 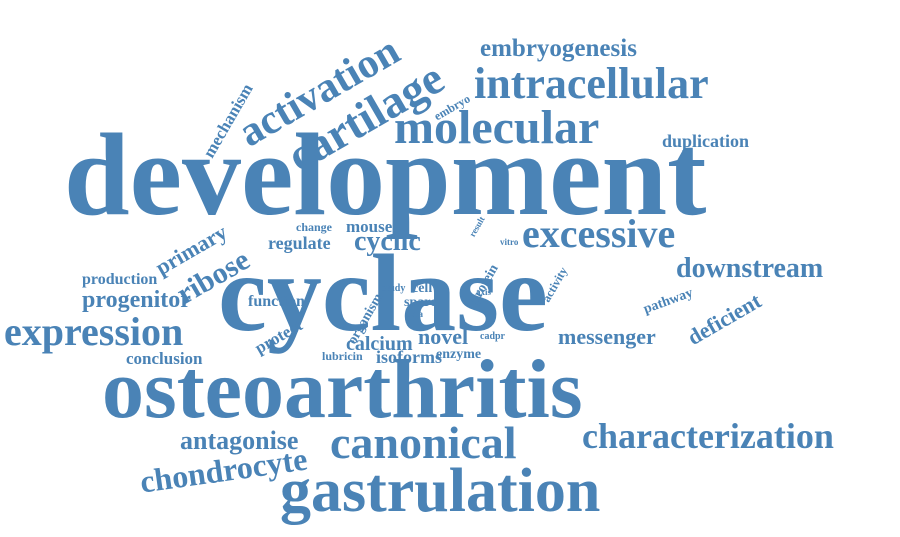 I want to click on word-gastrulation: gastrulation, so click(x=440, y=491).